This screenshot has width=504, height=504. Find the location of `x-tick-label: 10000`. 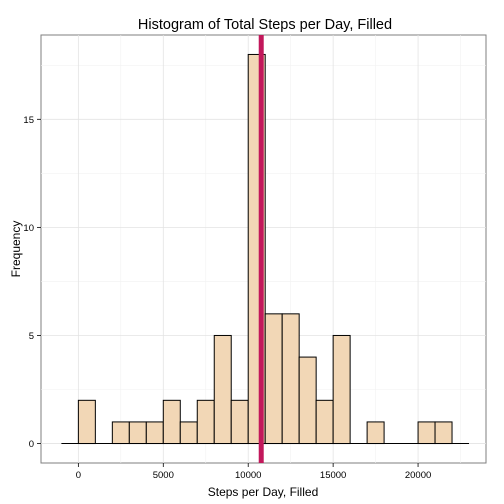

x-tick-label: 10000 is located at coordinates (248, 475).